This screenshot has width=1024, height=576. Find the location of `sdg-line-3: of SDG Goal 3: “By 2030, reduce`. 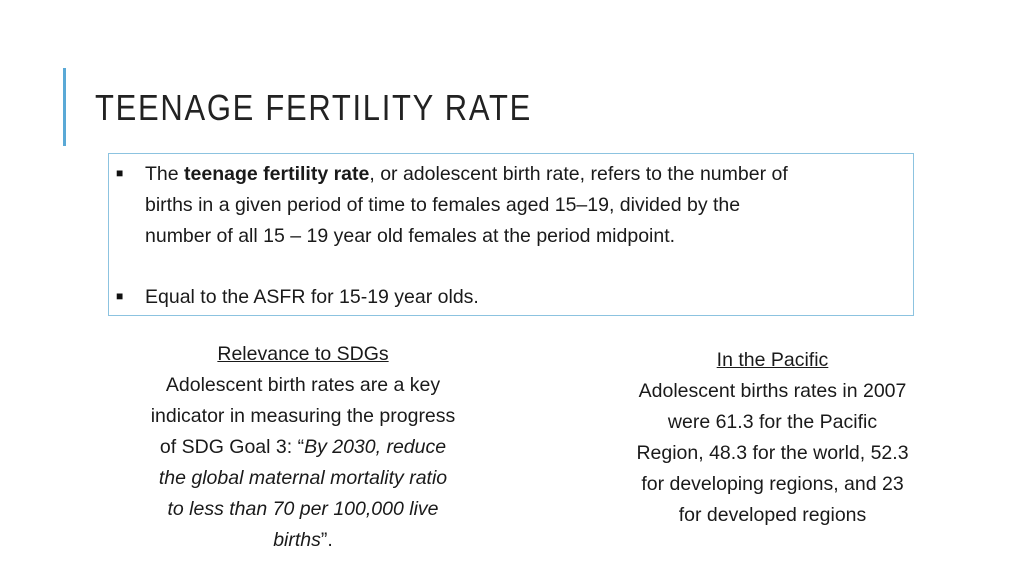

sdg-line-3: of SDG Goal 3: “By 2030, reduce is located at coordinates (303, 447).